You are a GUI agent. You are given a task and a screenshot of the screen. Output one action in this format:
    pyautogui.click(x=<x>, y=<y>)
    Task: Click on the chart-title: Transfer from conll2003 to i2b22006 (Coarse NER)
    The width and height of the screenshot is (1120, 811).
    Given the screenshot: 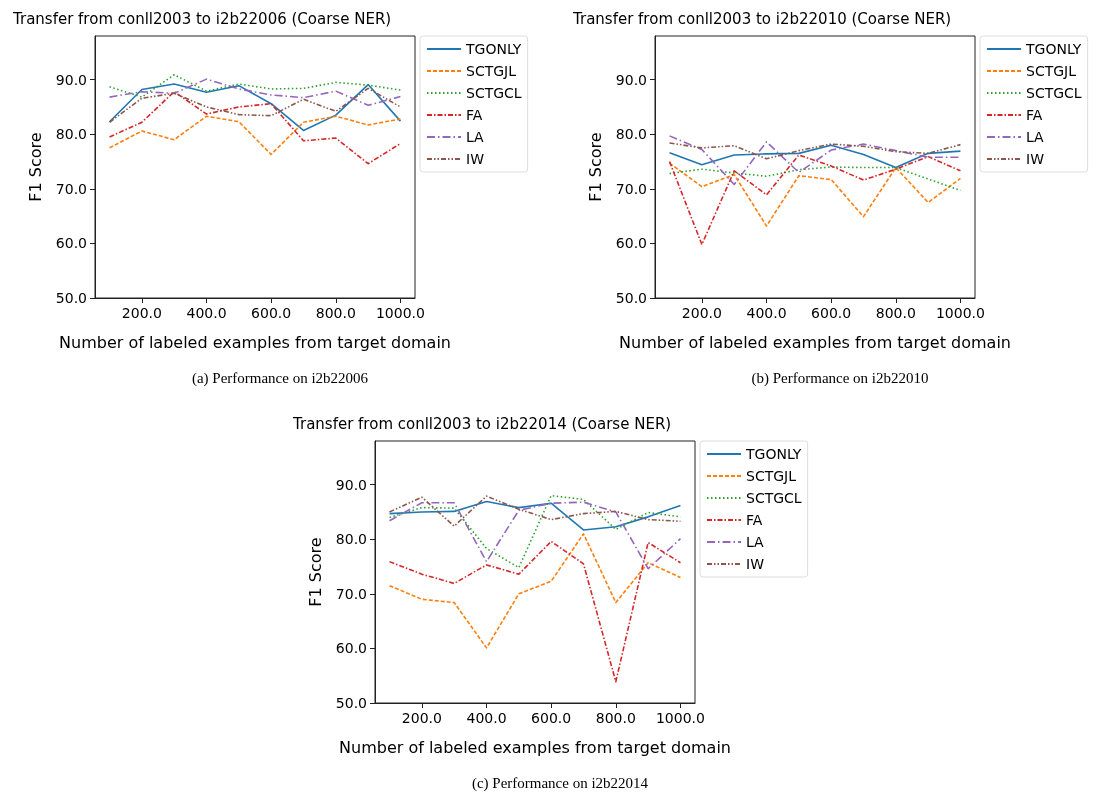 What is the action you would take?
    pyautogui.click(x=202, y=18)
    